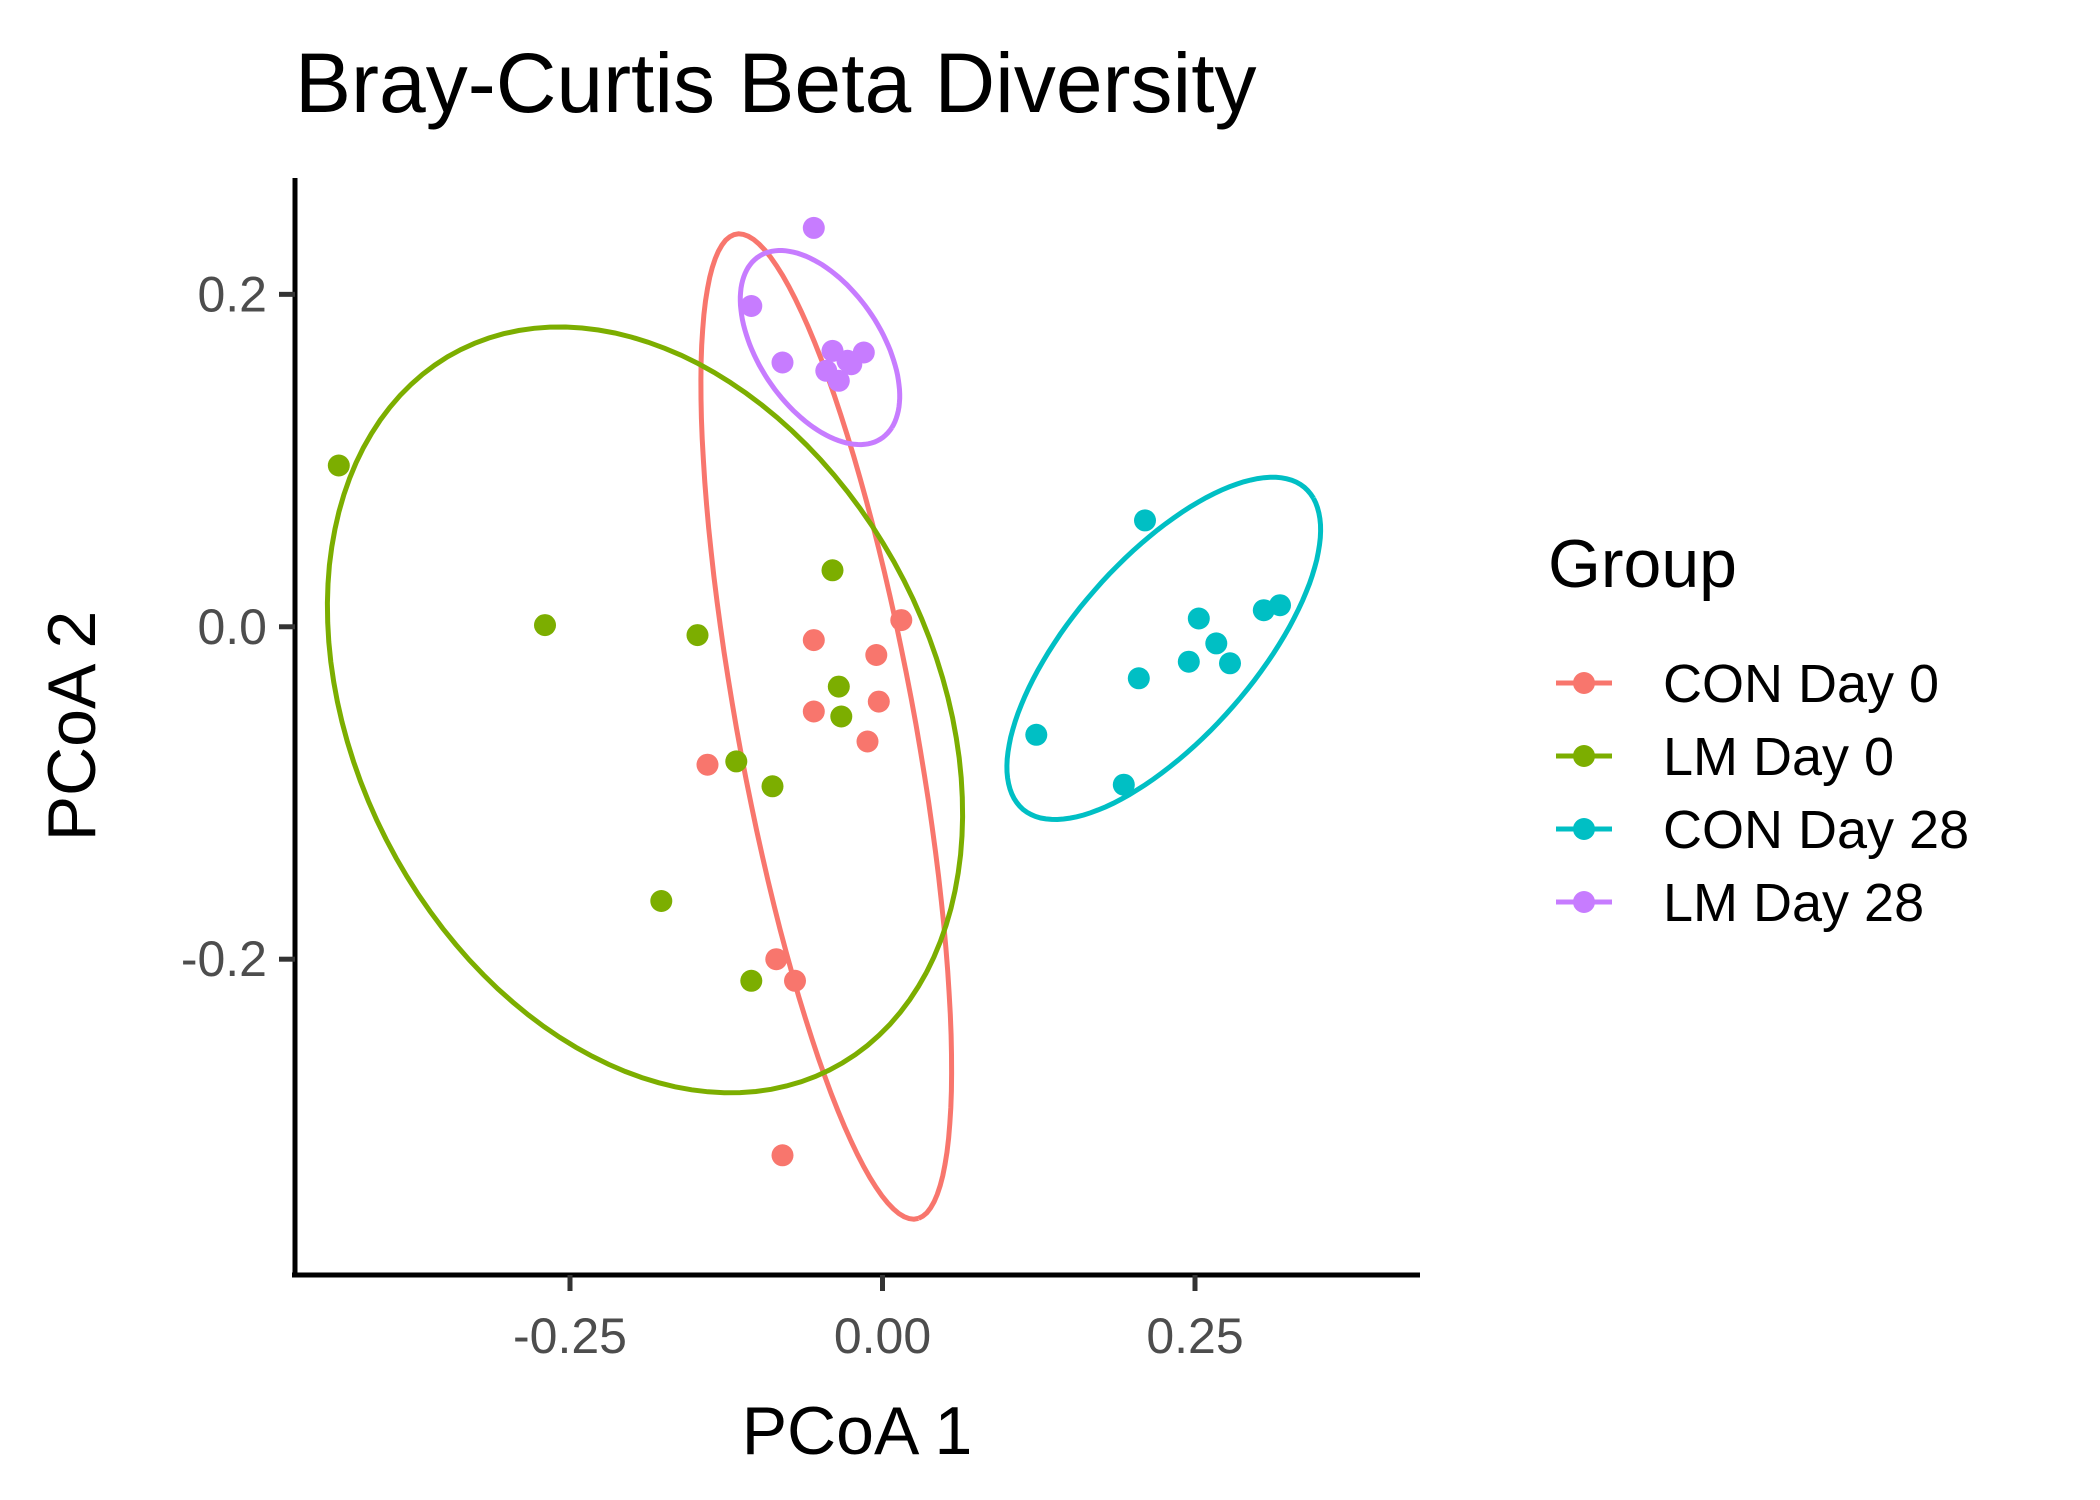 The height and width of the screenshot is (1500, 2100). What do you see at coordinates (776, 83) in the screenshot?
I see `chart-title: Bray-Curtis Beta Diversity` at bounding box center [776, 83].